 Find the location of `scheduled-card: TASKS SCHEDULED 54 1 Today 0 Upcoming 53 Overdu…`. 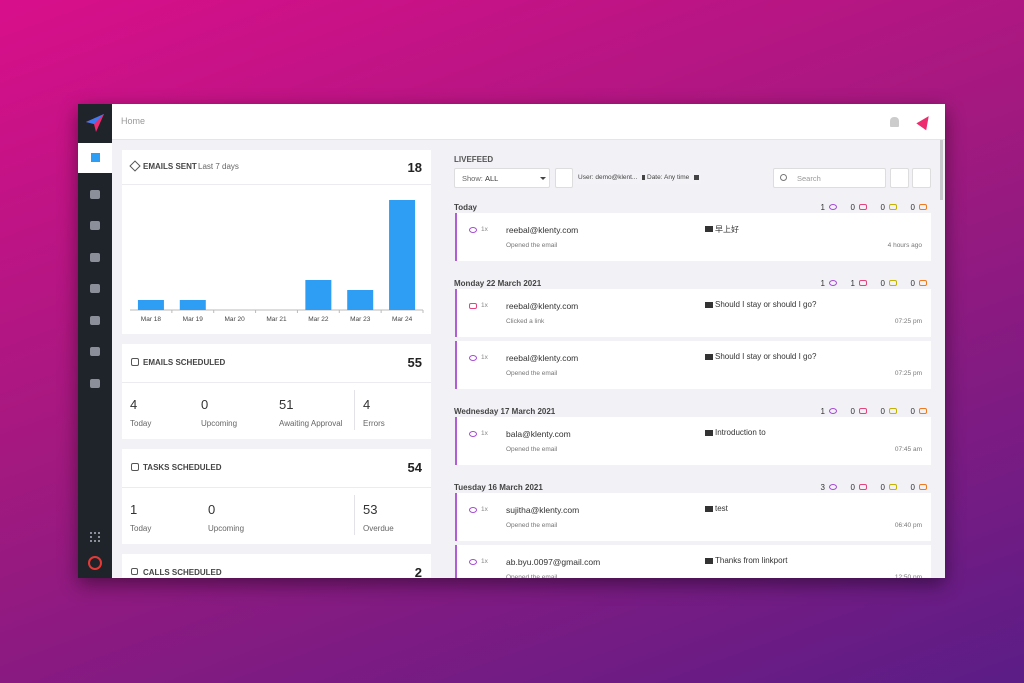

scheduled-card: TASKS SCHEDULED 54 1 Today 0 Upcoming 53 Overdu… is located at coordinates (276, 496).